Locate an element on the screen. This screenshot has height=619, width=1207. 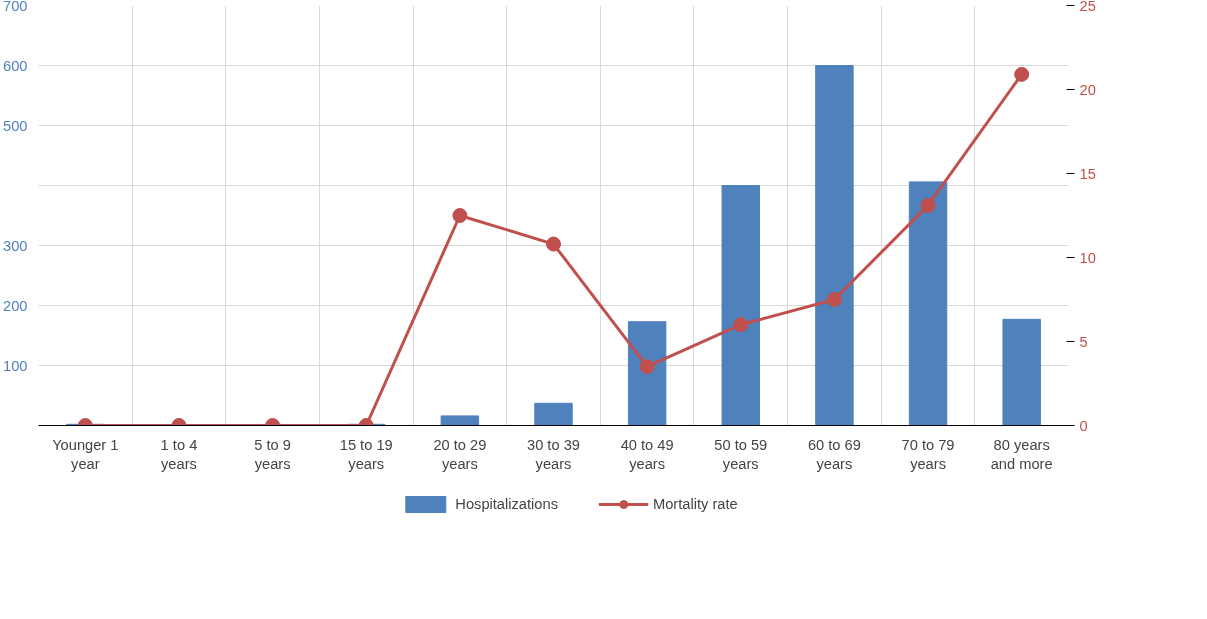
y2-tick-label: 0 is located at coordinates (1083, 425).